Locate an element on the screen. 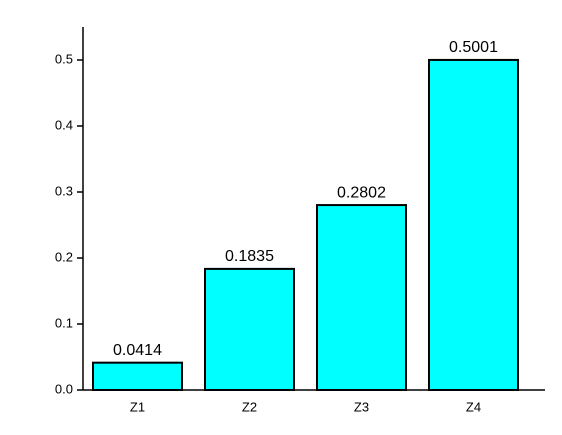 Image resolution: width=562 pixels, height=435 pixels. value-label: 0.5001 is located at coordinates (473, 47).